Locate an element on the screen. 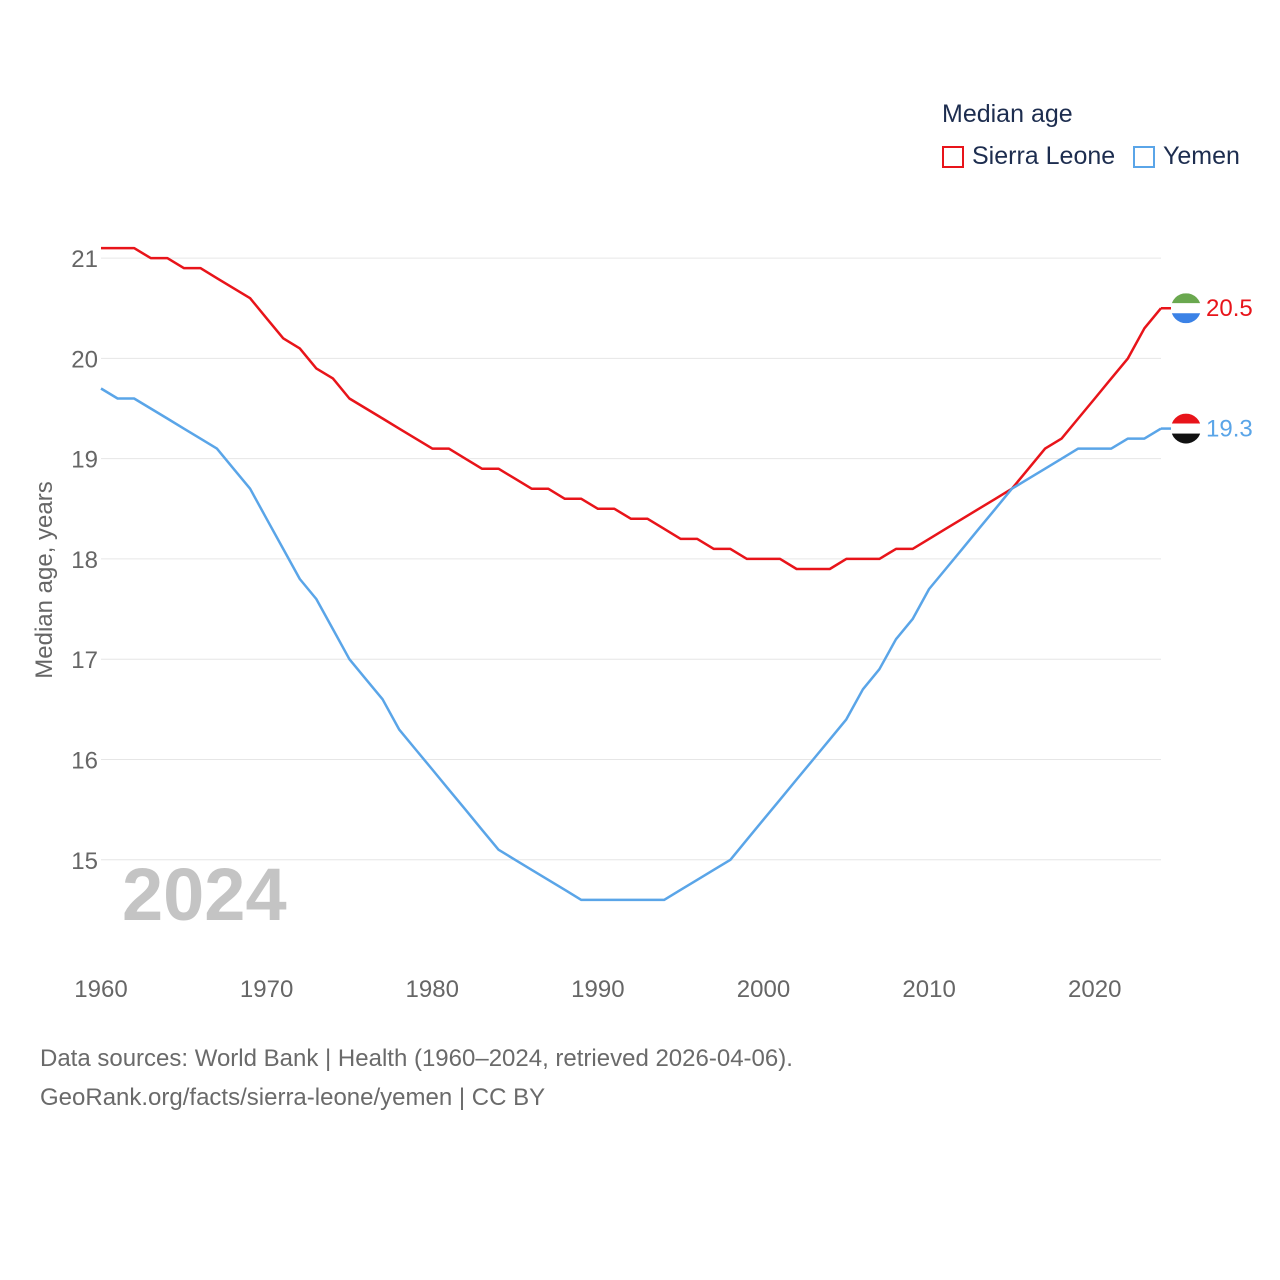 The width and height of the screenshot is (1280, 1280). x-tick-label: 1980 is located at coordinates (432, 989).